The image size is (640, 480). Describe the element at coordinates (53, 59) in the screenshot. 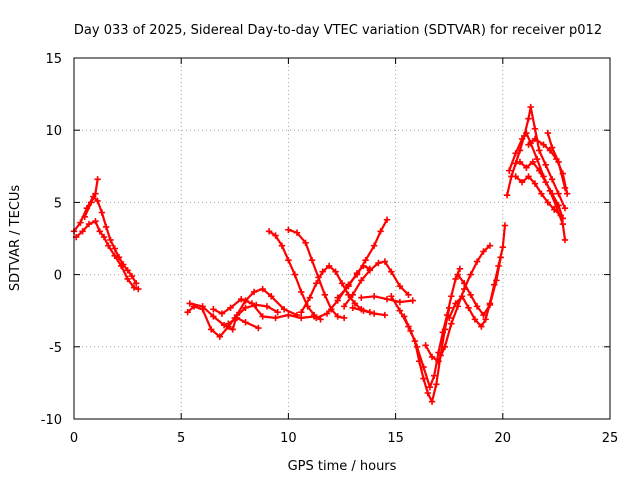

I see `y-tick-label: 15` at that location.